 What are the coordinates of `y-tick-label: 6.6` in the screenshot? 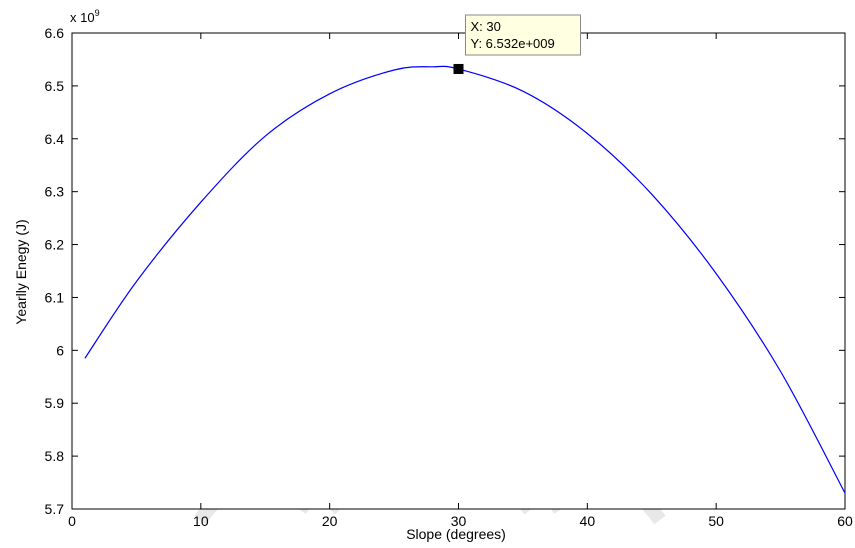 It's located at (55, 33).